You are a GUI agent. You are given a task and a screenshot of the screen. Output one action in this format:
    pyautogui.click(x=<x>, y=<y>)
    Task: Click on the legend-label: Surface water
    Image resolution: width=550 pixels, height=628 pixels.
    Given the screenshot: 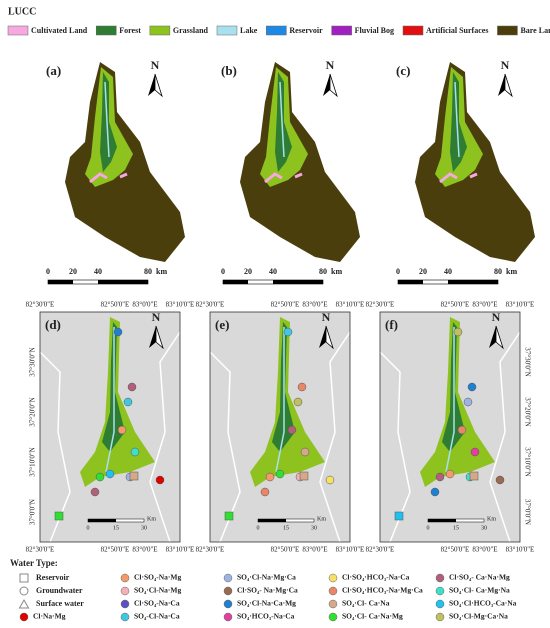 What is the action you would take?
    pyautogui.click(x=60, y=603)
    